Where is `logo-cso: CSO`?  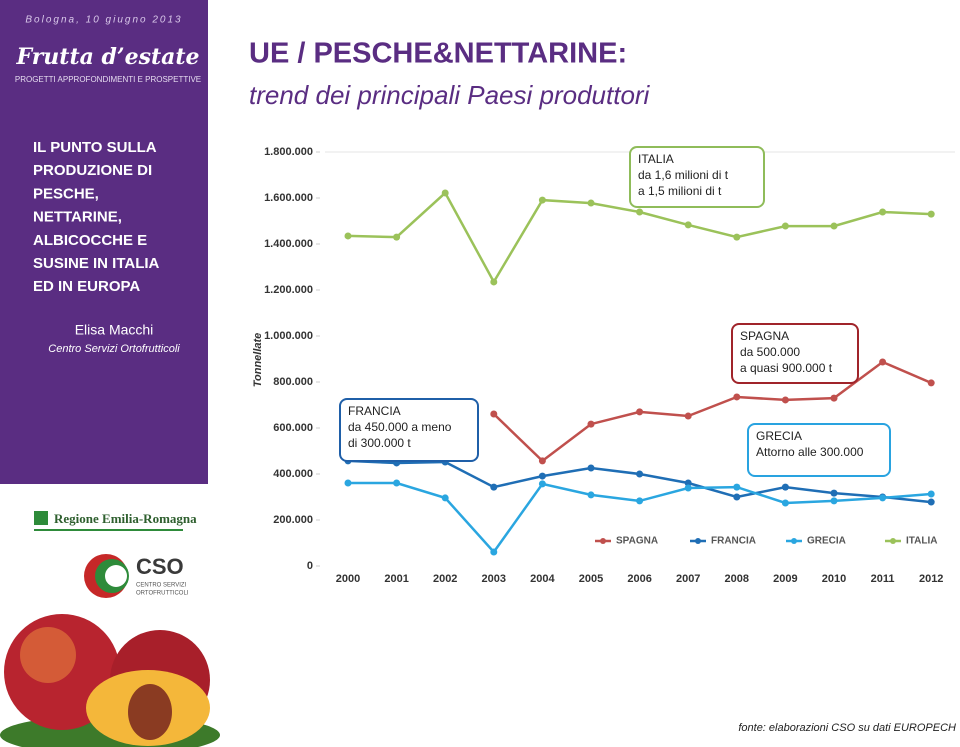 logo-cso: CSO is located at coordinates (160, 566).